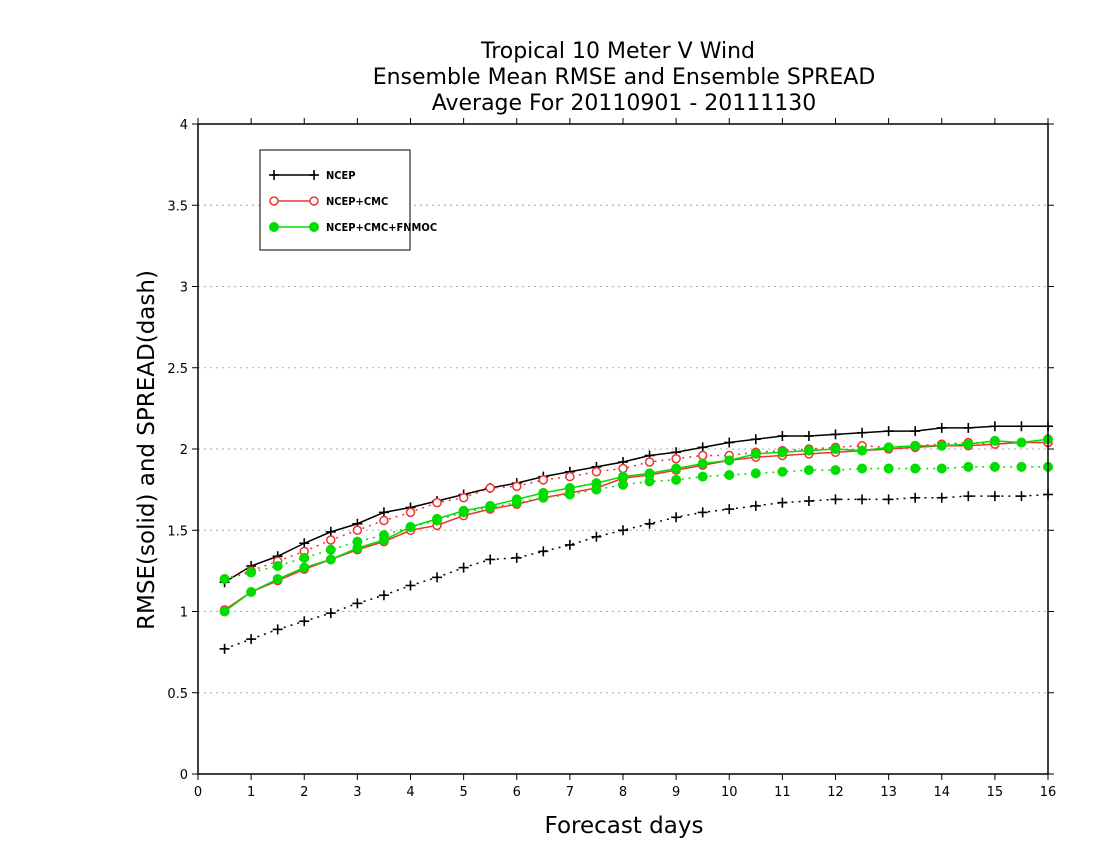 This screenshot has width=1100, height=850. I want to click on legend-entry: NCEP, so click(312, 175).